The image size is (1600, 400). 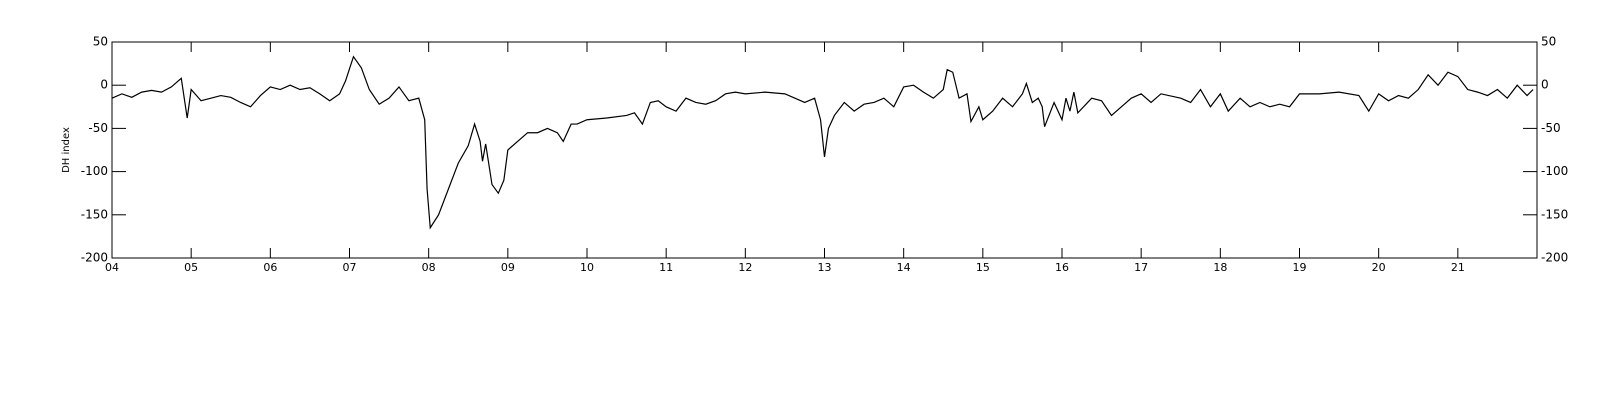 I want to click on x-tick-label: 10, so click(x=587, y=267).